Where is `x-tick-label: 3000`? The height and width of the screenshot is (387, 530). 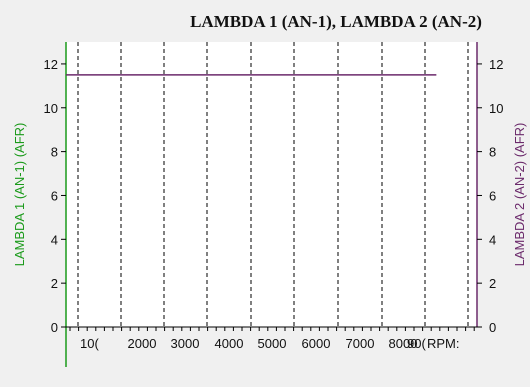
x-tick-label: 3000 is located at coordinates (185, 343).